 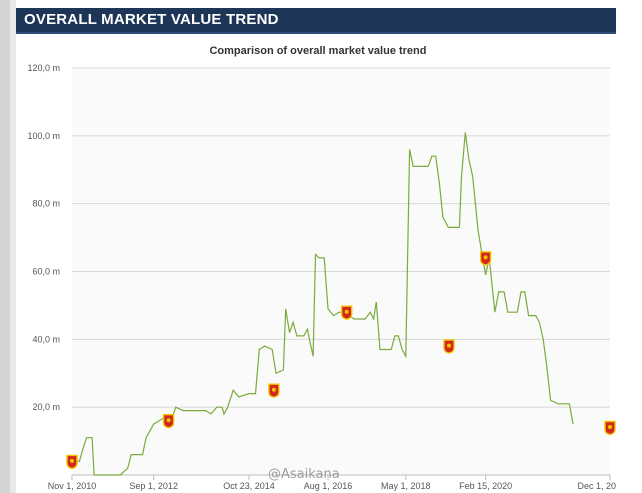 What do you see at coordinates (43, 68) in the screenshot?
I see `y-tick-label: 120,0 m` at bounding box center [43, 68].